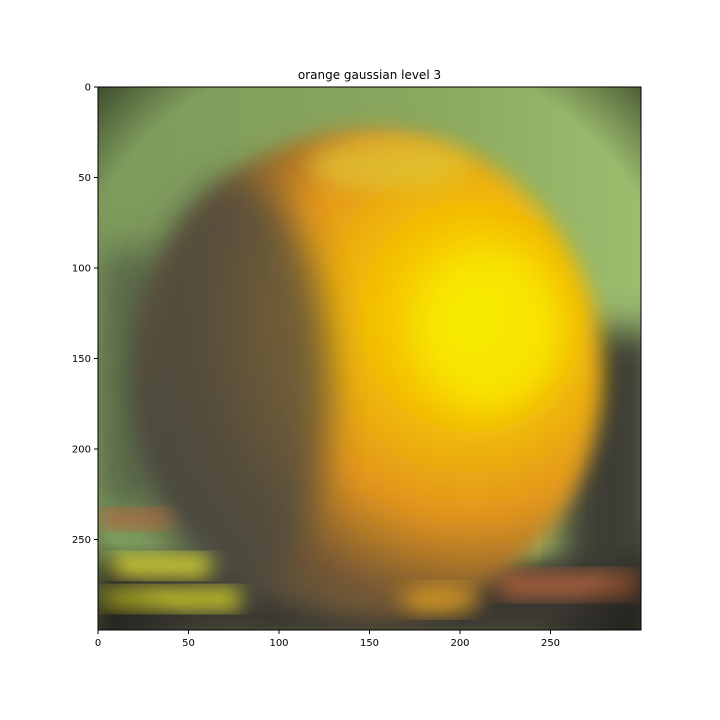 Image resolution: width=720 pixels, height=720 pixels. Describe the element at coordinates (327, 639) in the screenshot. I see `x-axis: 0 50 100 150 200 250` at that location.